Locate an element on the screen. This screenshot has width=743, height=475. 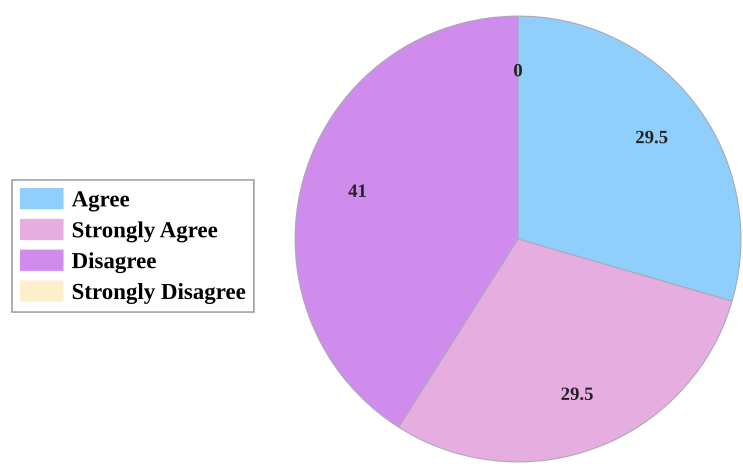
text: 0 is located at coordinates (518, 70).